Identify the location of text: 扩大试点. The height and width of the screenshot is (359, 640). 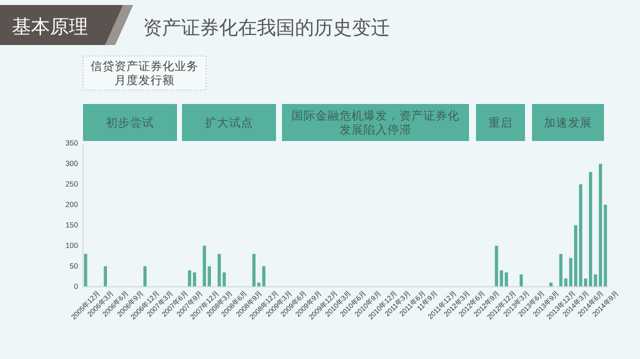
(229, 123).